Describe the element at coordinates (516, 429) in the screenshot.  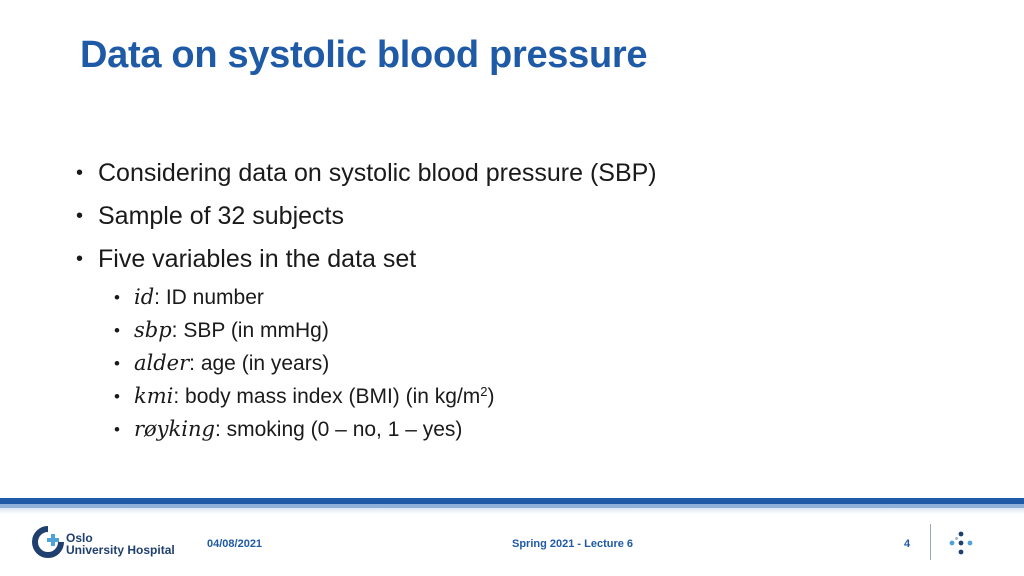
I see `variable-item-royking: • røyking: smoking (0 – no, 1 – yes)` at that location.